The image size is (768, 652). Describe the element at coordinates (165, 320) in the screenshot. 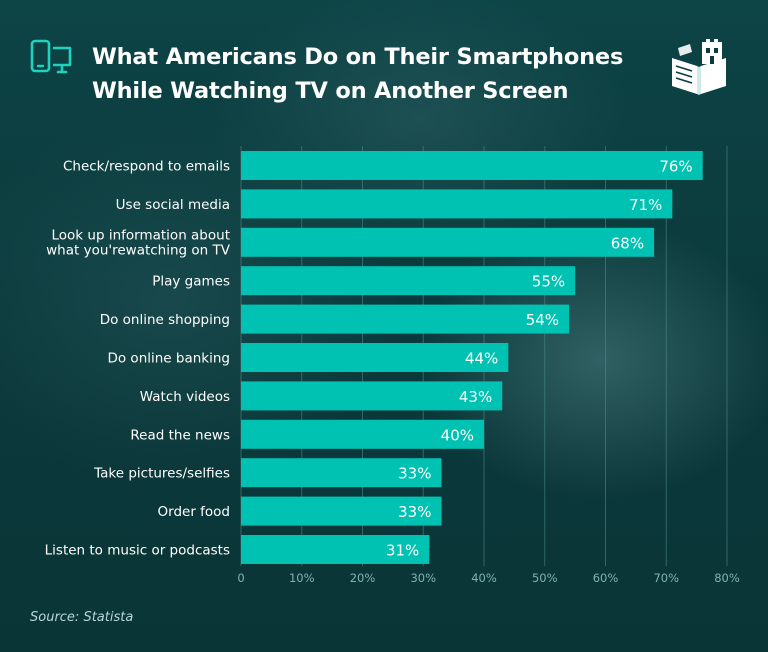

I see `category-label: Do online shopping` at that location.